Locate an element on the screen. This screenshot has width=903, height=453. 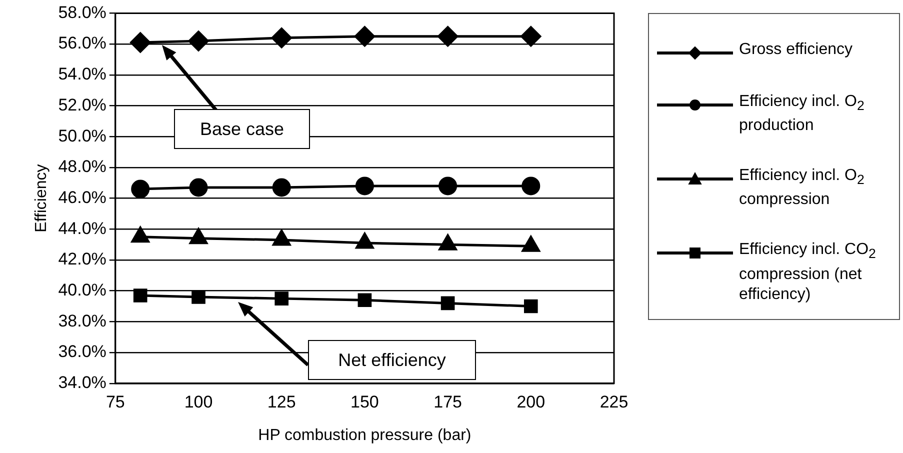
x-tick-label: 200 is located at coordinates (531, 402).